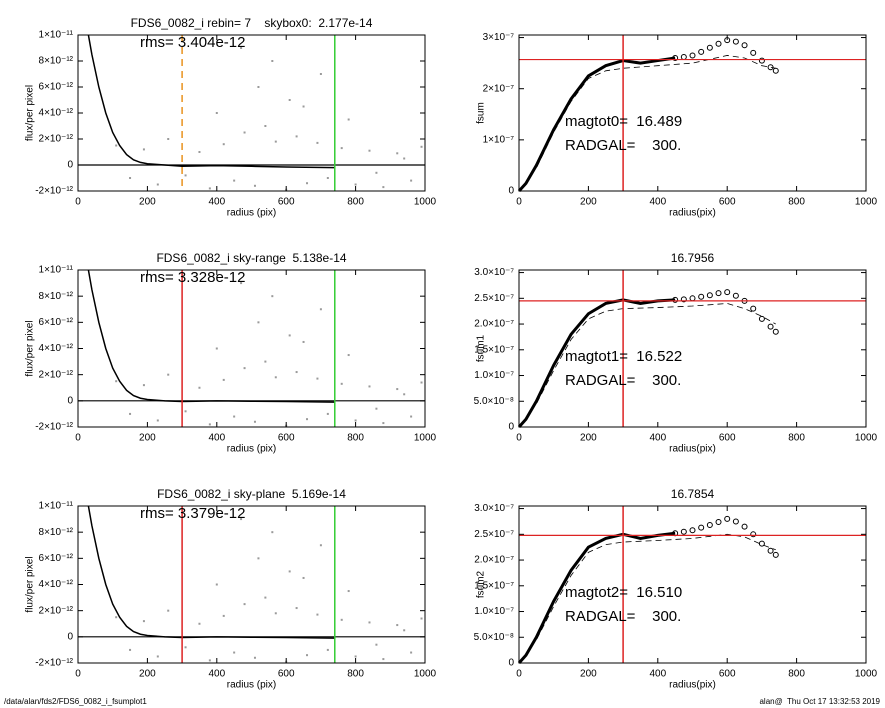  I want to click on y-tick-label: 2.5×10⁻⁷, so click(494, 534).